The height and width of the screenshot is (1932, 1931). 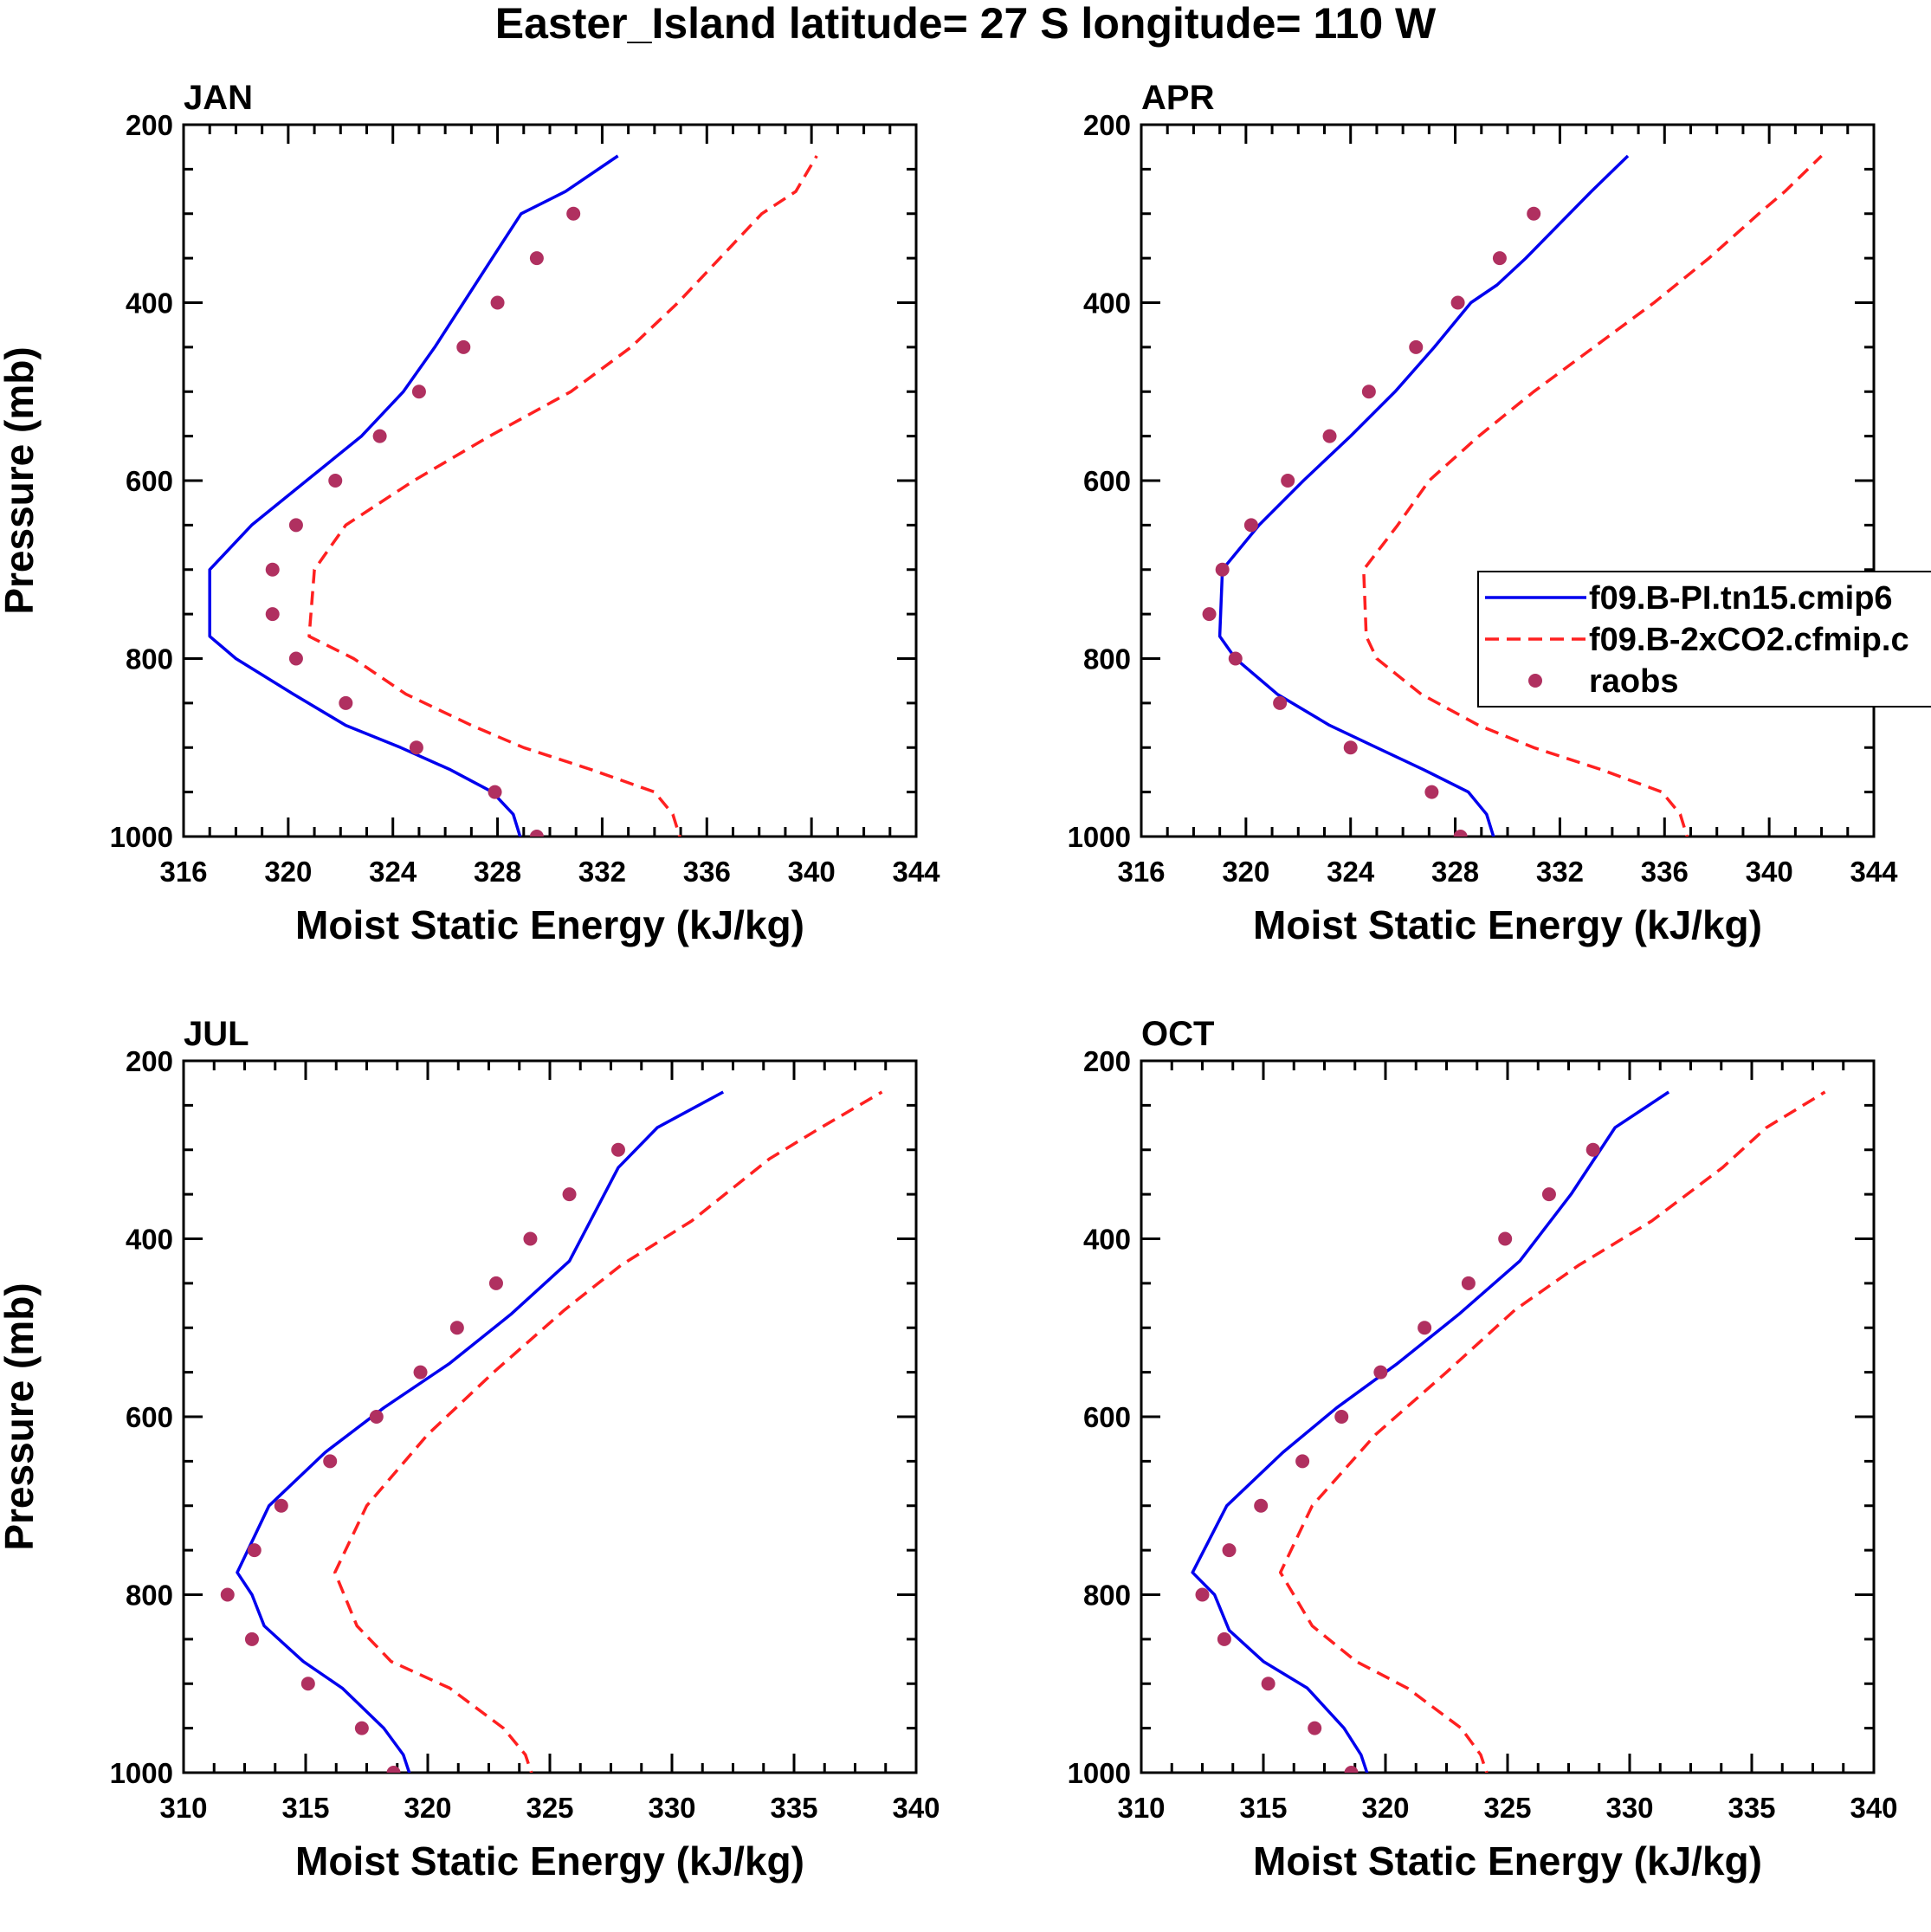 I want to click on legend-label: f09.B-PI.tn15.cmip6, so click(x=1741, y=598).